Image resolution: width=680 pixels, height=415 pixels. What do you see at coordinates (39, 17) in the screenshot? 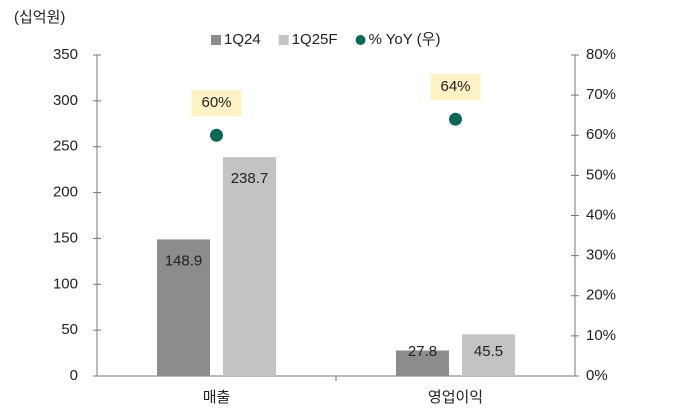
I see `unit-label: (십억원)` at bounding box center [39, 17].